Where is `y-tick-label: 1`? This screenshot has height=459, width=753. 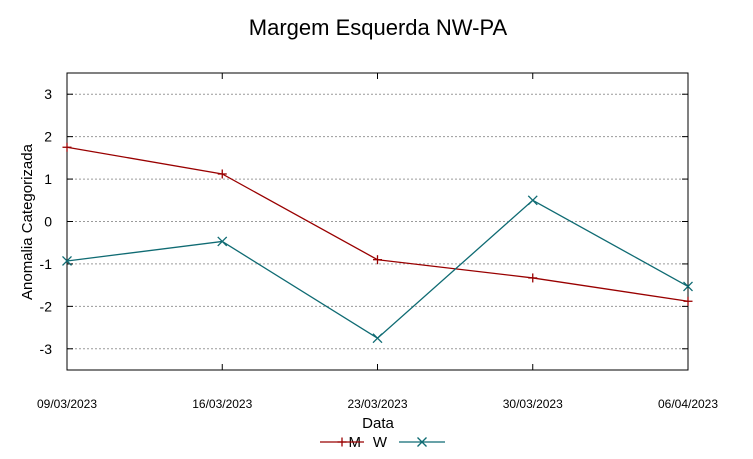 y-tick-label: 1 is located at coordinates (48, 179).